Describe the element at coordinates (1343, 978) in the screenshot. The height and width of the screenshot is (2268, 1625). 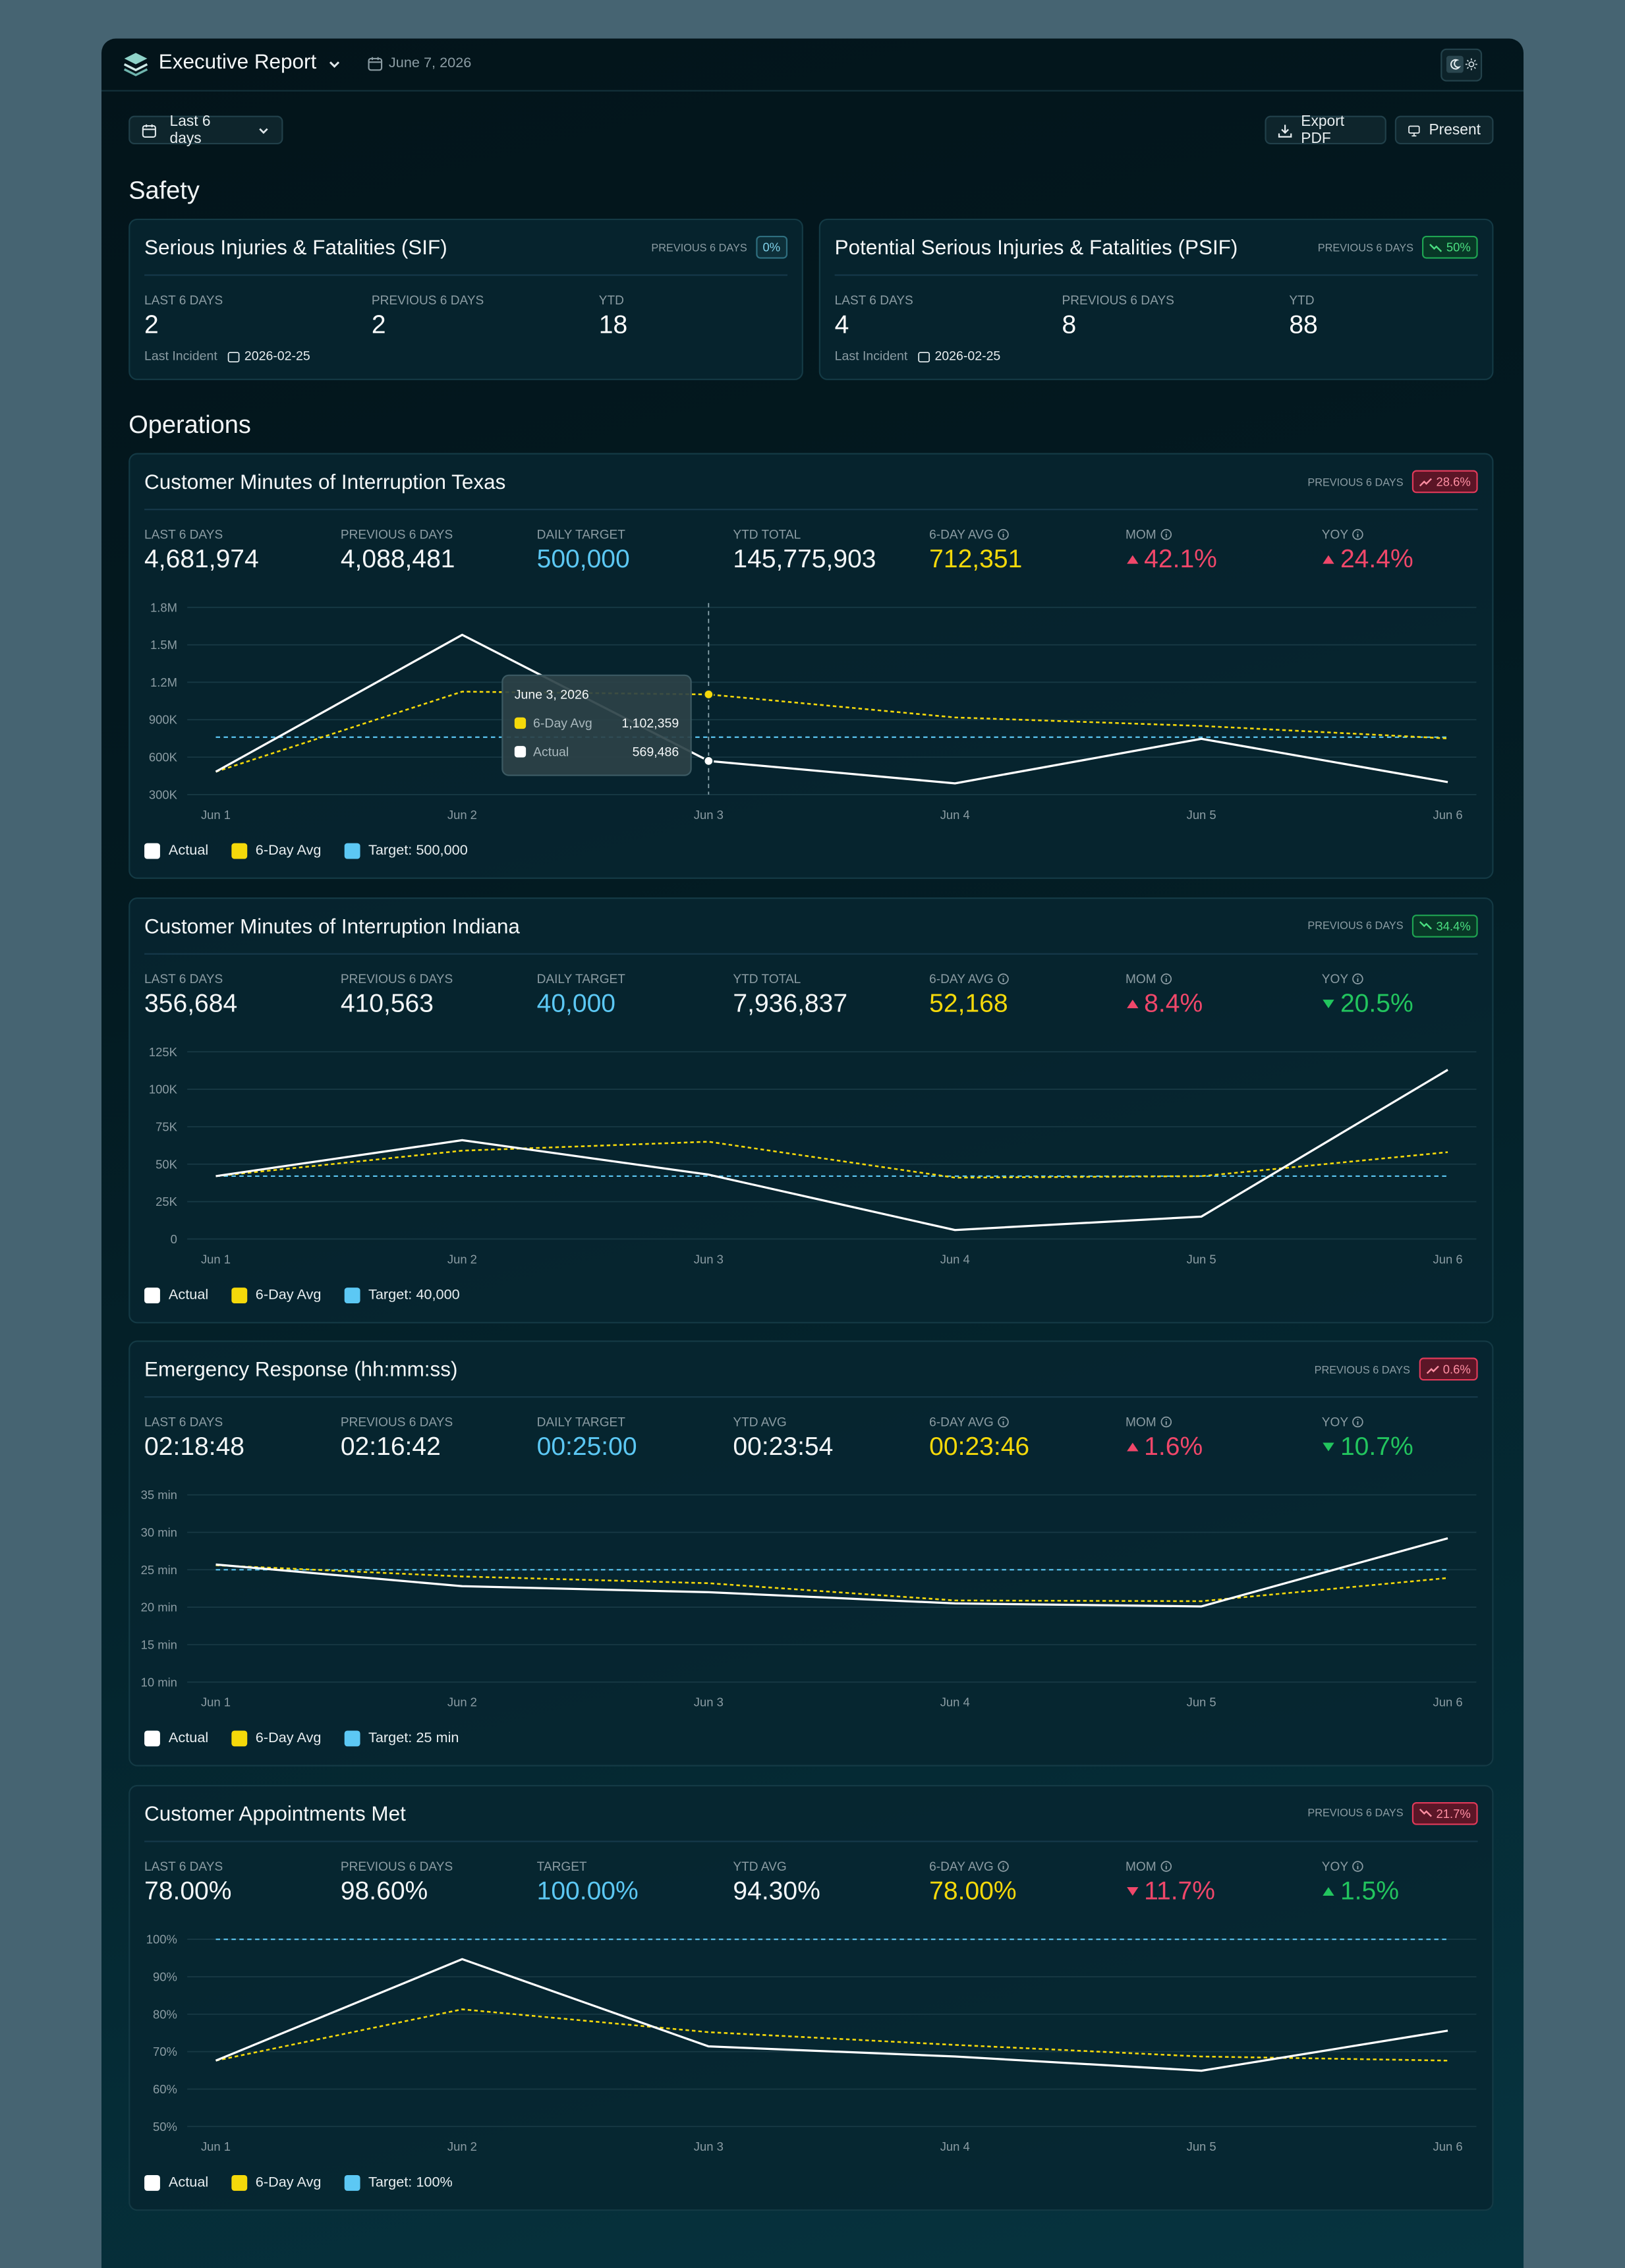
I see `stat-label: YOY` at that location.